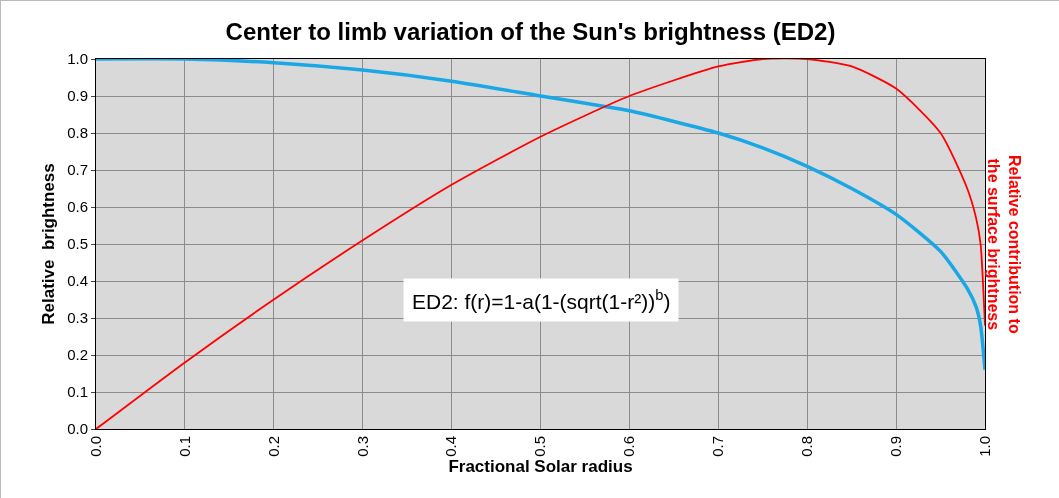  Describe the element at coordinates (77, 318) in the screenshot. I see `y-tick-label: 0.3` at that location.